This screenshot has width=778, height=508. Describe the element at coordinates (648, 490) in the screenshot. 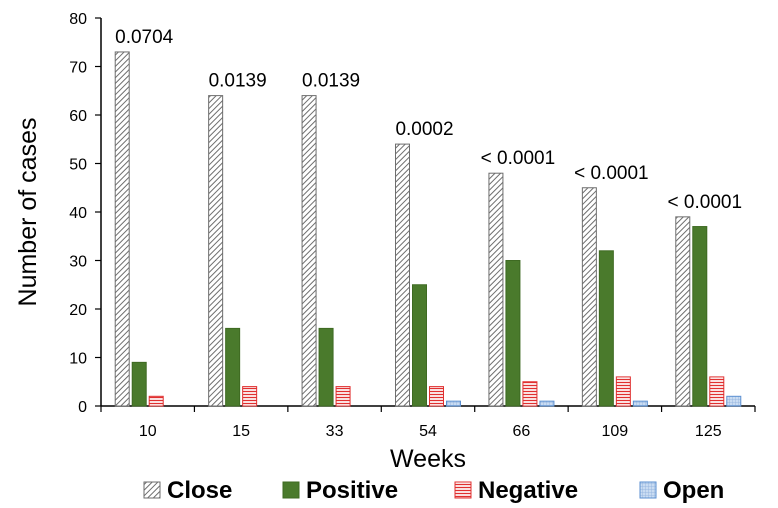

I see `legend-swatch-open` at that location.